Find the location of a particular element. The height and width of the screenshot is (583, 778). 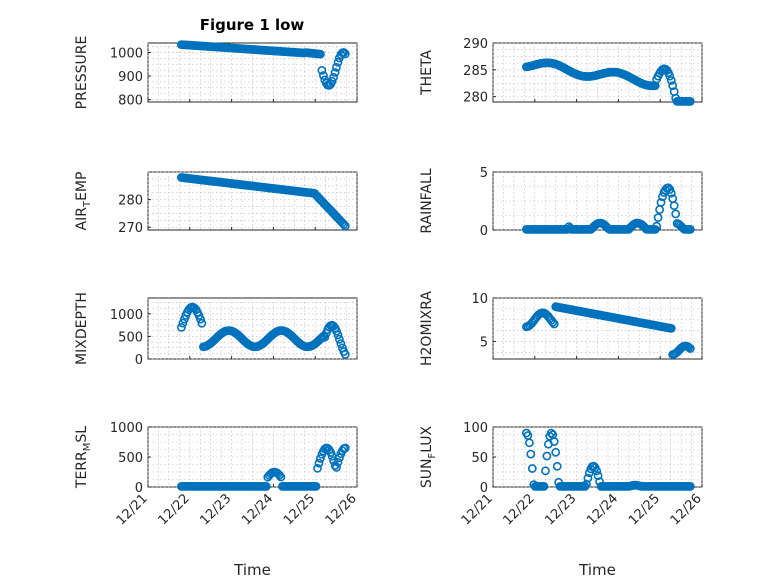

y-tick-label: 900 is located at coordinates (130, 77).